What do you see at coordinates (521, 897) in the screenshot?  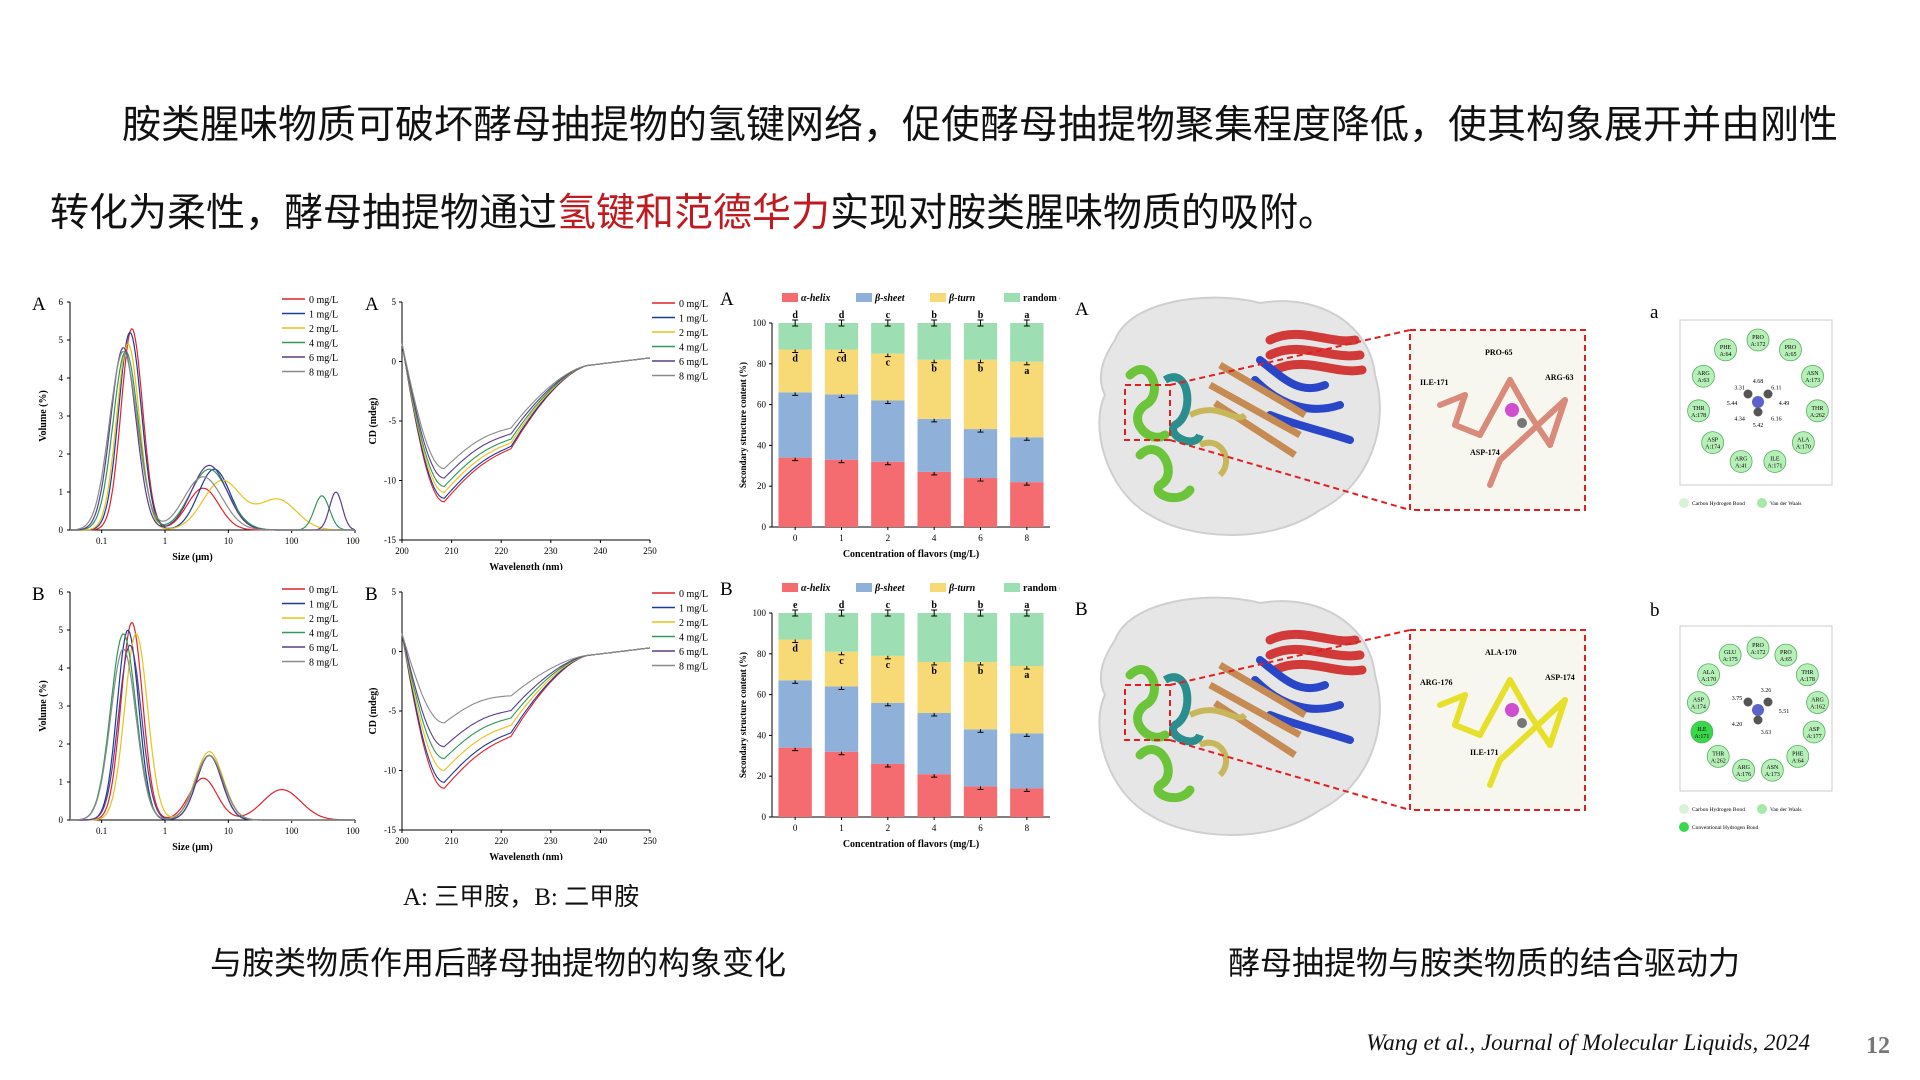 I see `figure-subtitle: A: 三甲胺，B: 二甲胺` at bounding box center [521, 897].